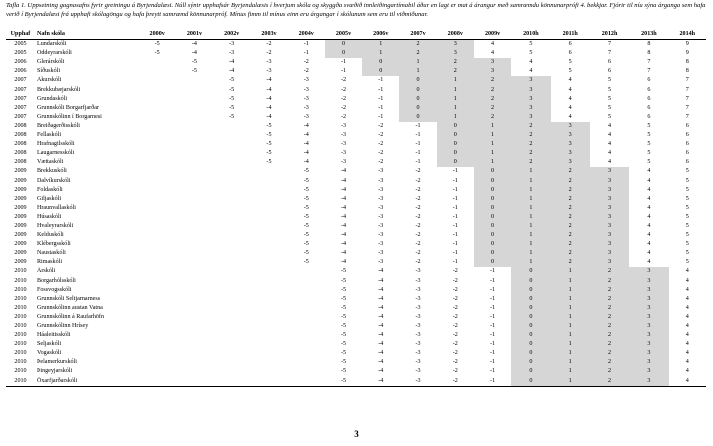 This screenshot has height=446, width=713. I want to click on school-name-cell: Glerárskóli, so click(50, 62).